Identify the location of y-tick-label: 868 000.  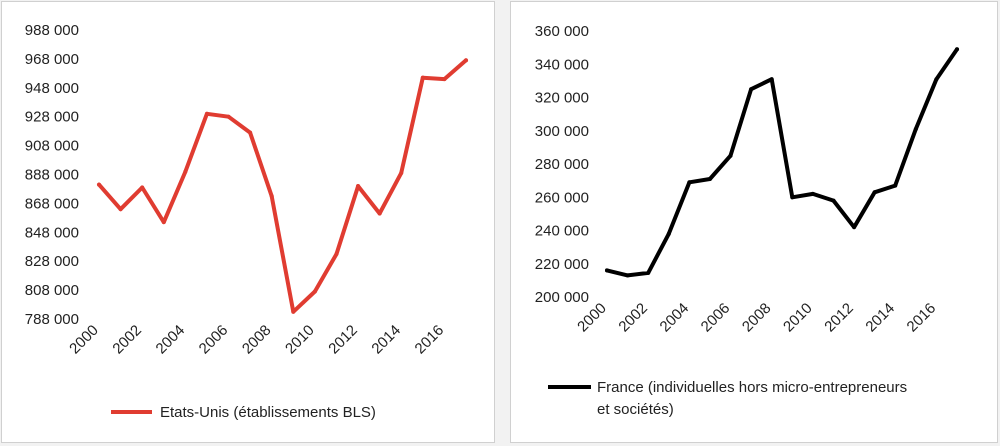
(52, 203).